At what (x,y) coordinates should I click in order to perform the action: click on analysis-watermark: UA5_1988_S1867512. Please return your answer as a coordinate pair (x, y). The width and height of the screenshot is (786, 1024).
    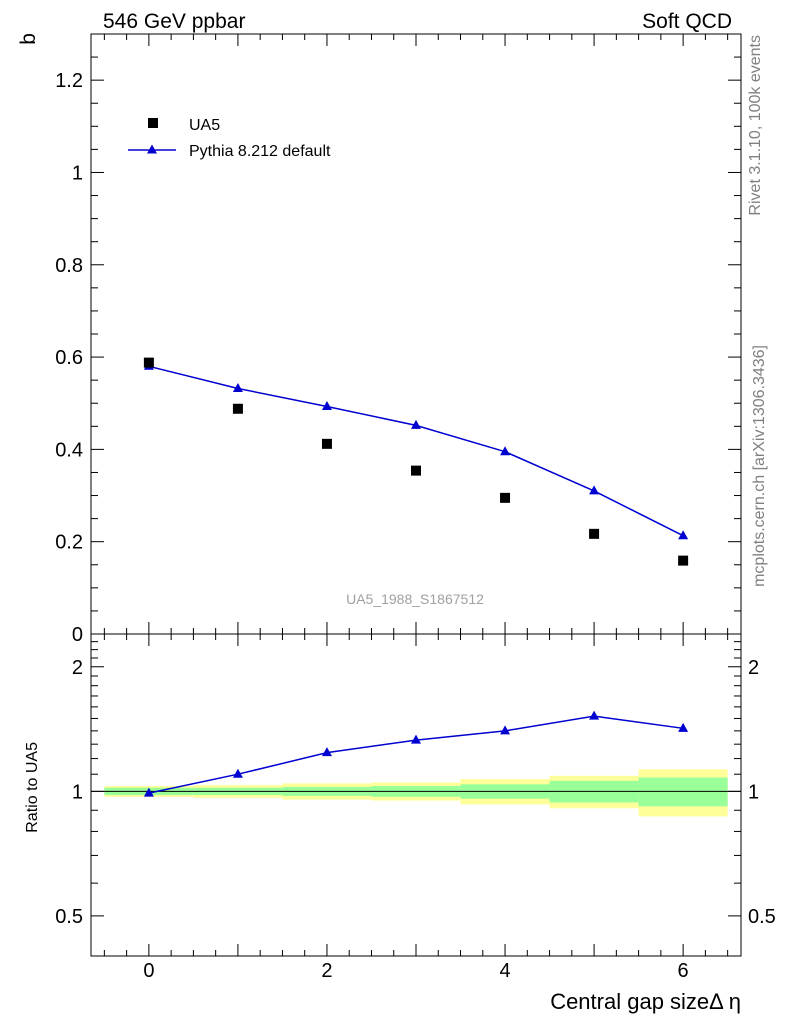
    Looking at the image, I should click on (415, 599).